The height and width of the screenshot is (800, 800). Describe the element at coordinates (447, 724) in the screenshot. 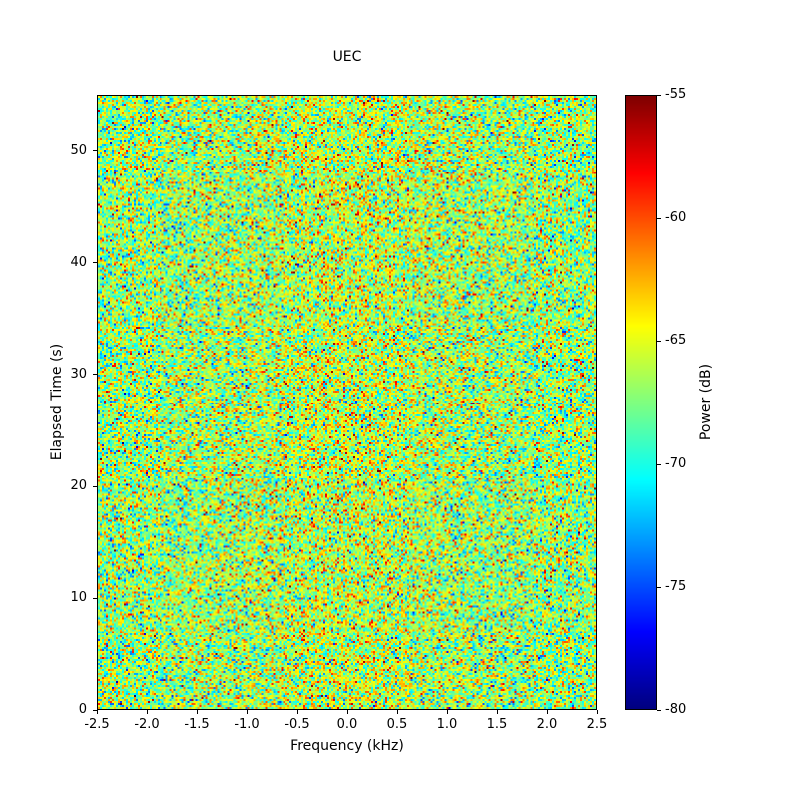

I see `x-tick-label: 1.0` at that location.